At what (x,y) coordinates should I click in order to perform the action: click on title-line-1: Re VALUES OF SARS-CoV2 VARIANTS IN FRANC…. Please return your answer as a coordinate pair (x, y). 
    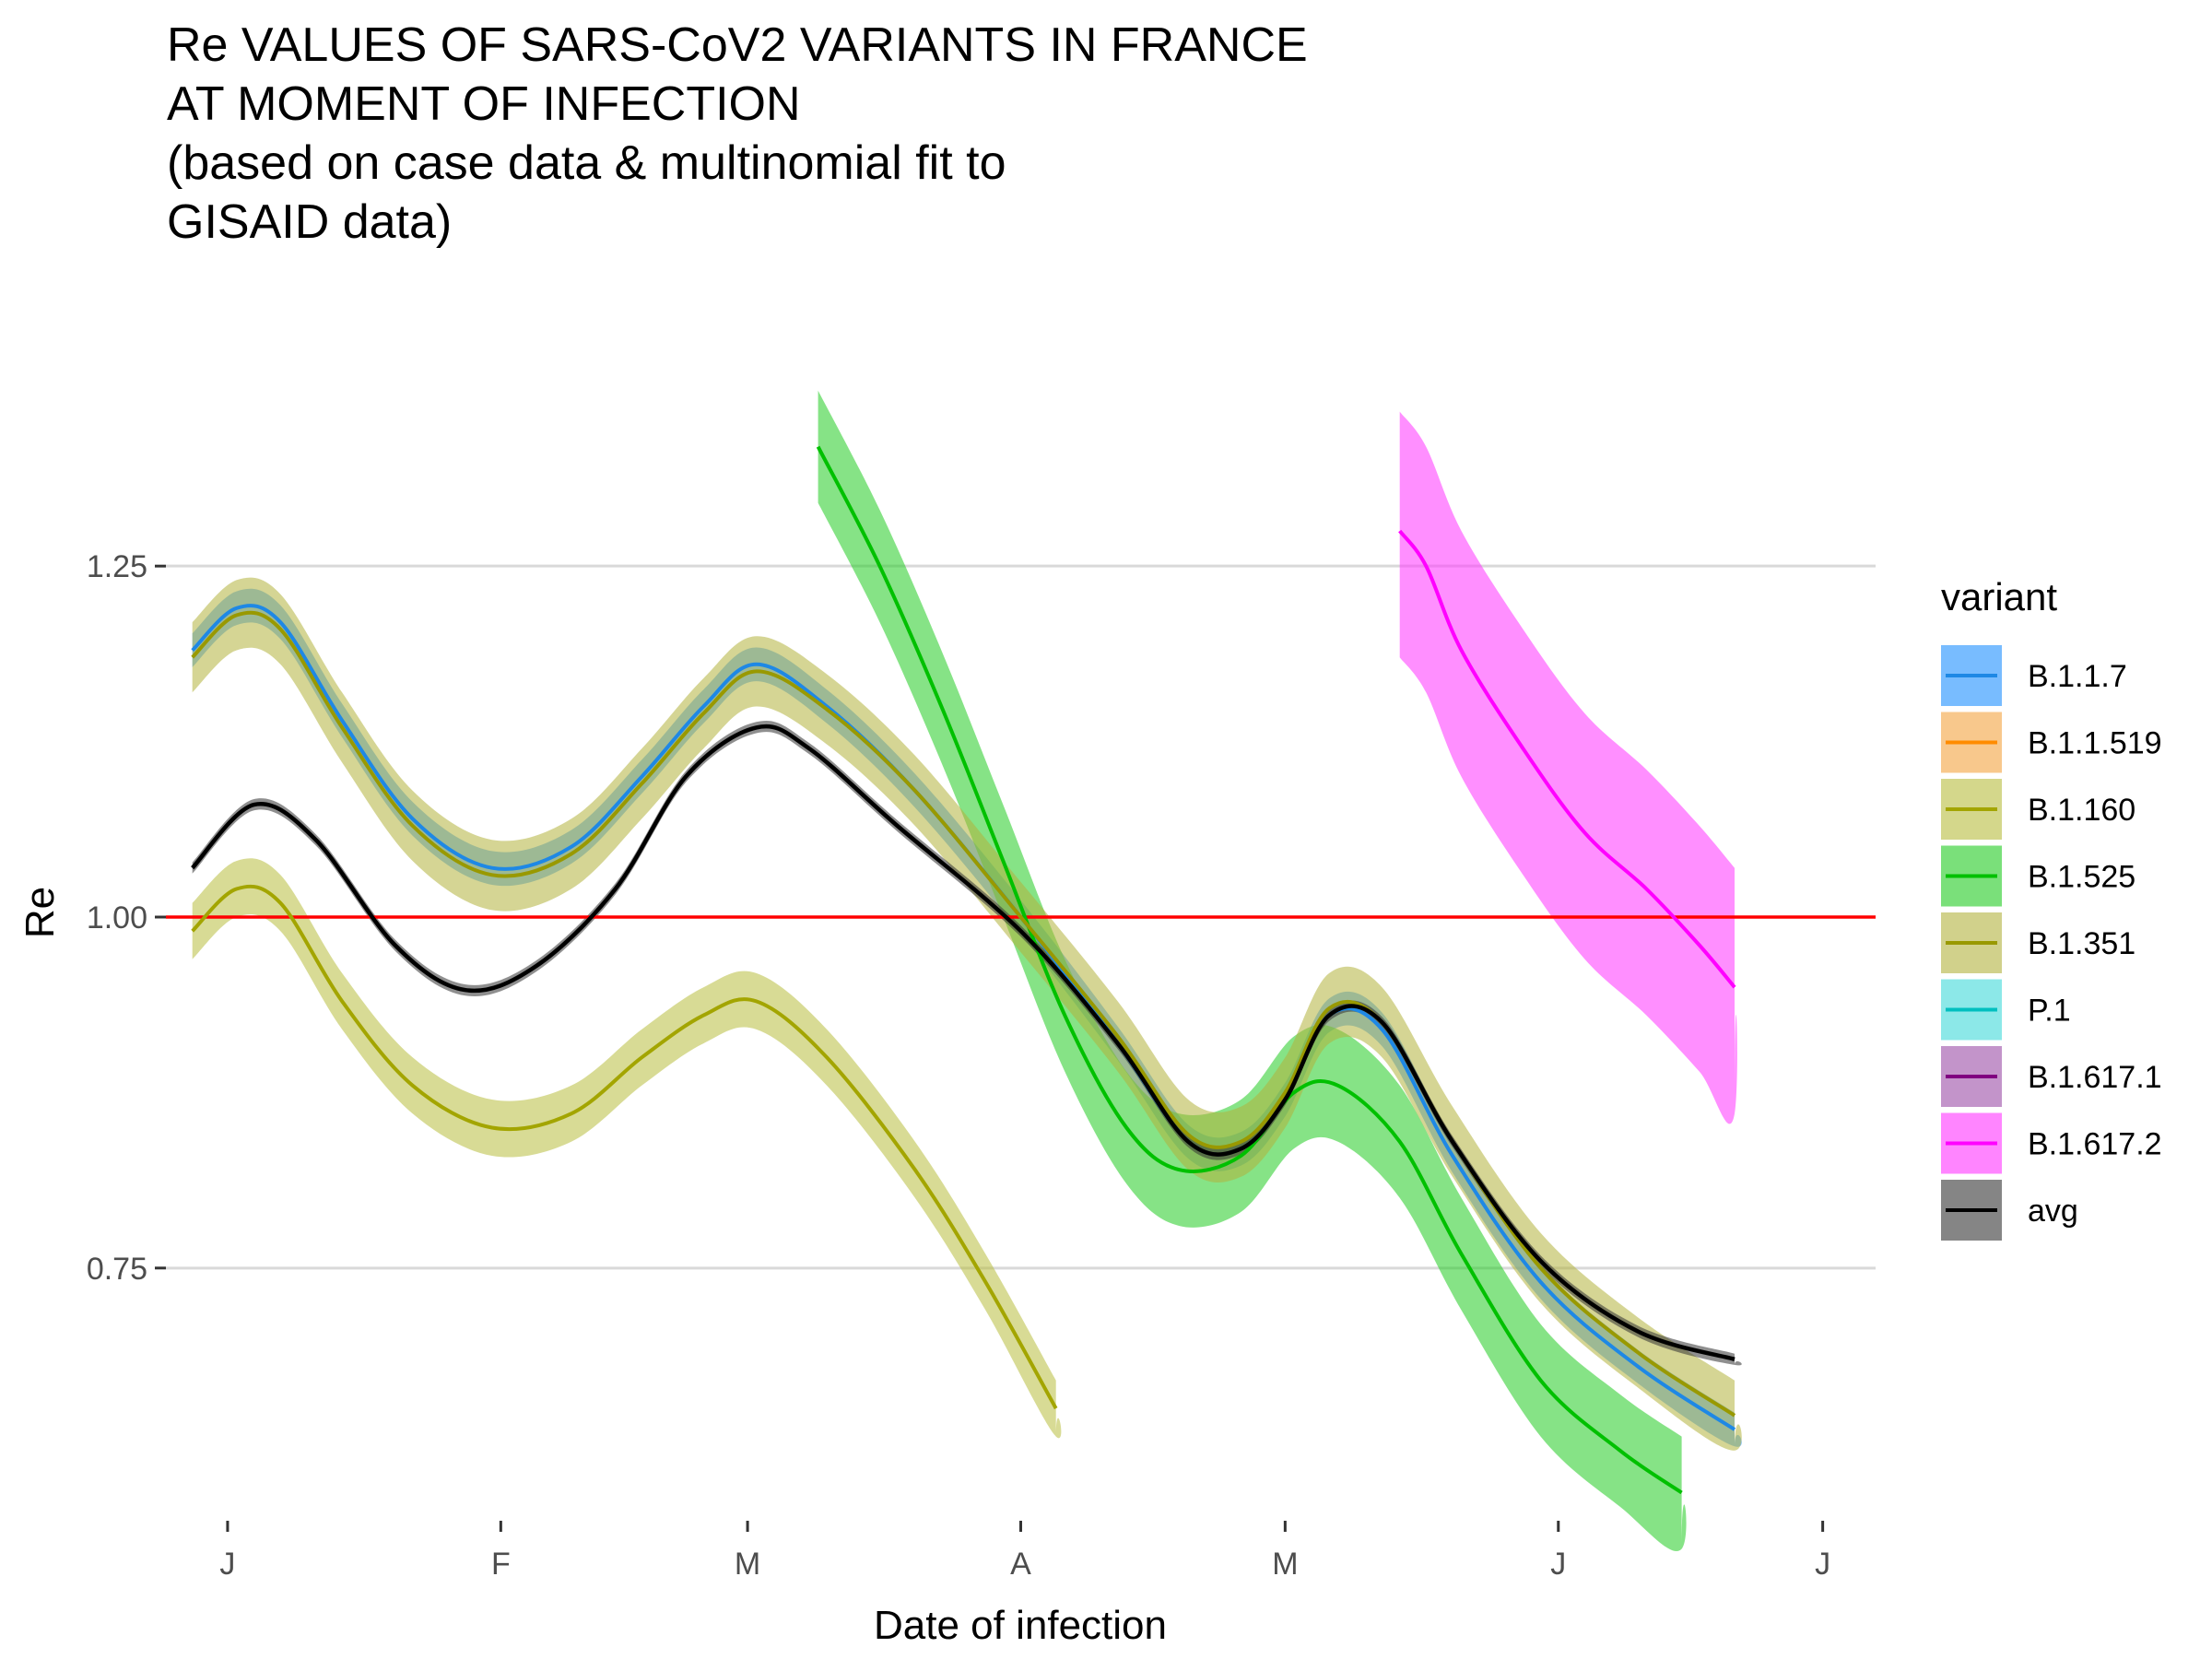
    Looking at the image, I should click on (737, 45).